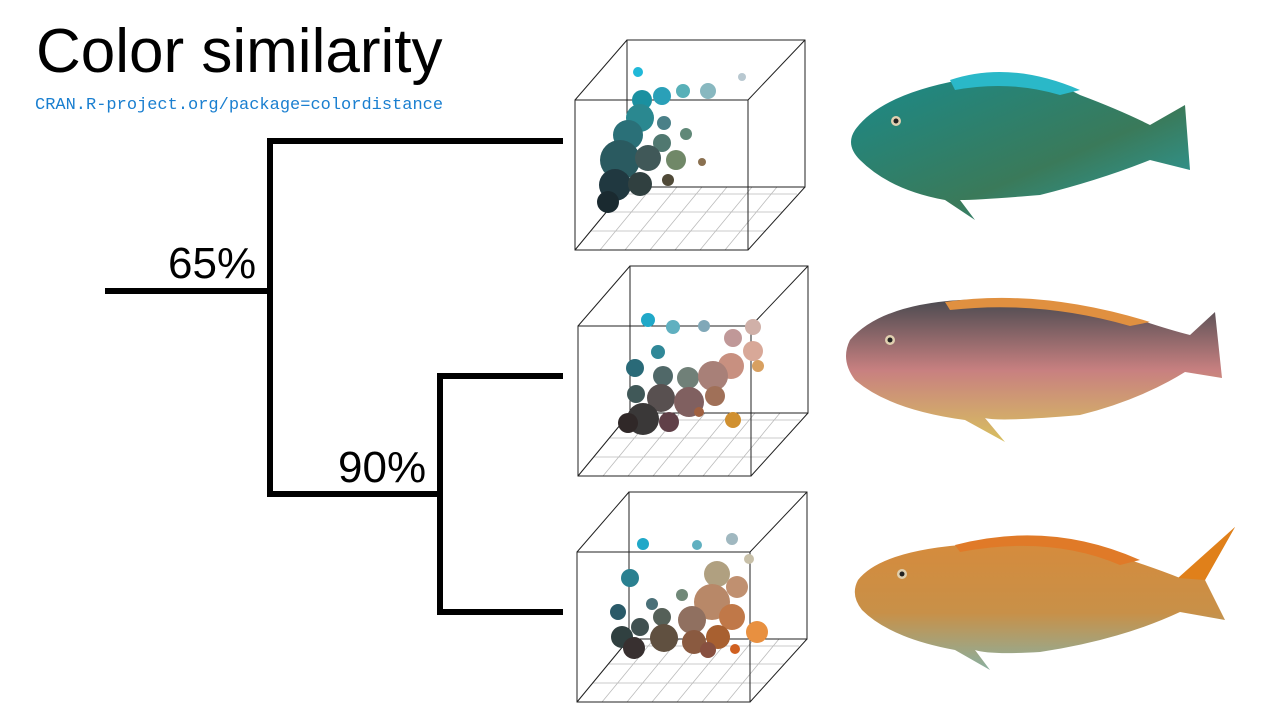  Describe the element at coordinates (382, 467) in the screenshot. I see `node-label: 90%` at that location.